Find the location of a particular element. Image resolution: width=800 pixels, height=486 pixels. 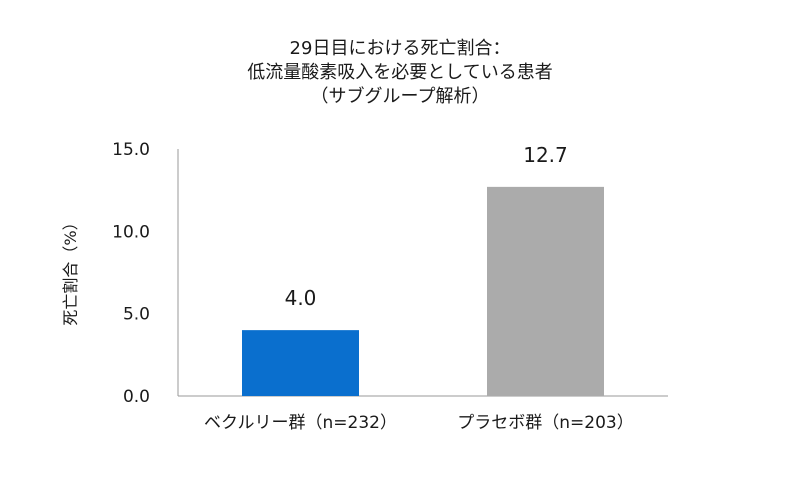

chart-title-line-2: 低流量酸素吸入を必要としている患者 is located at coordinates (399, 72).